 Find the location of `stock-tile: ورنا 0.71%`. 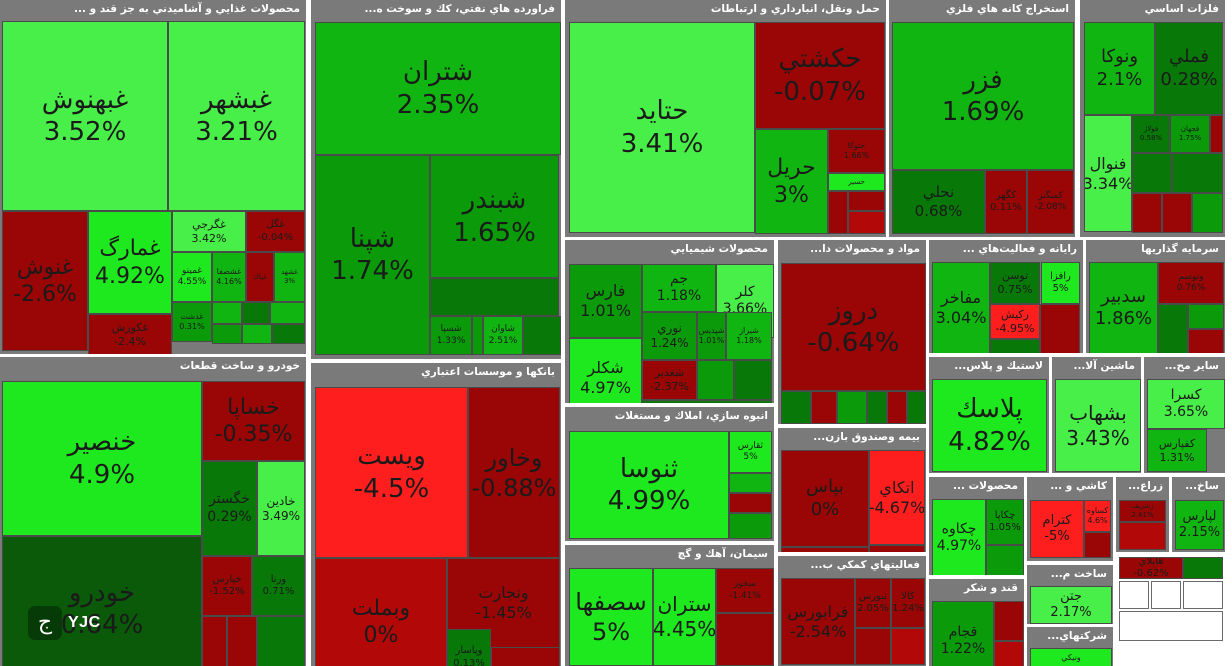

stock-tile: ورنا 0.71% is located at coordinates (278, 586).